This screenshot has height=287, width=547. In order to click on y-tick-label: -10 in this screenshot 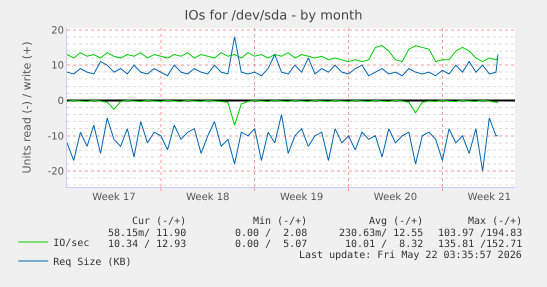, I will do `click(56, 136)`.